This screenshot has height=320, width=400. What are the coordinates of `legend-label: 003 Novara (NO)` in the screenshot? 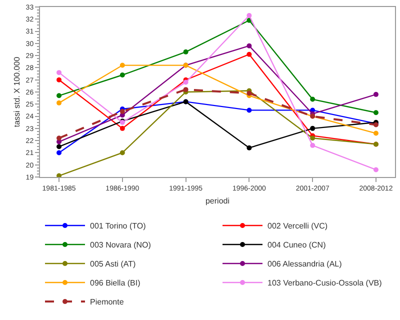 It's located at (121, 245).